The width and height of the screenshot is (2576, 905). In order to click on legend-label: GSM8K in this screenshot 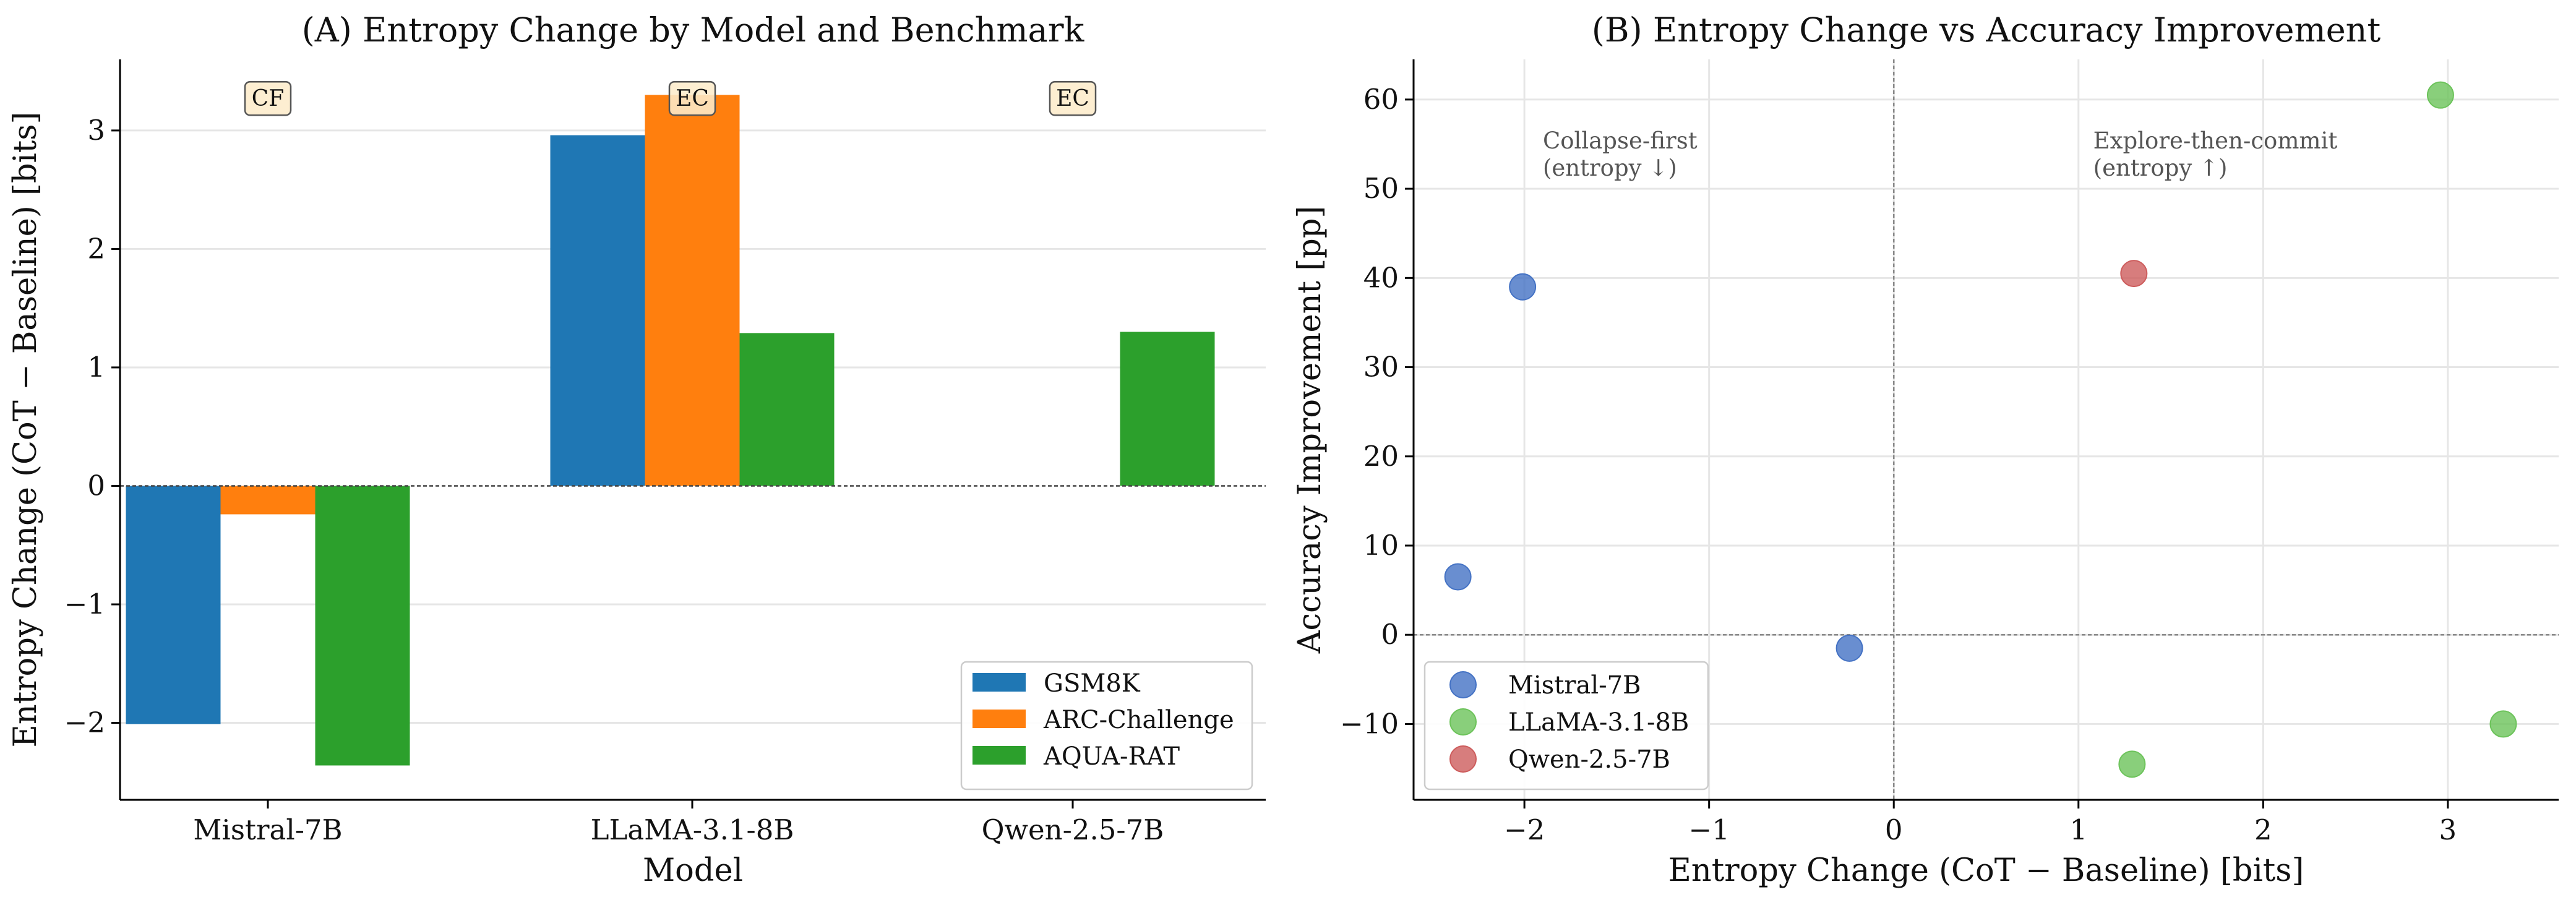, I will do `click(1092, 683)`.